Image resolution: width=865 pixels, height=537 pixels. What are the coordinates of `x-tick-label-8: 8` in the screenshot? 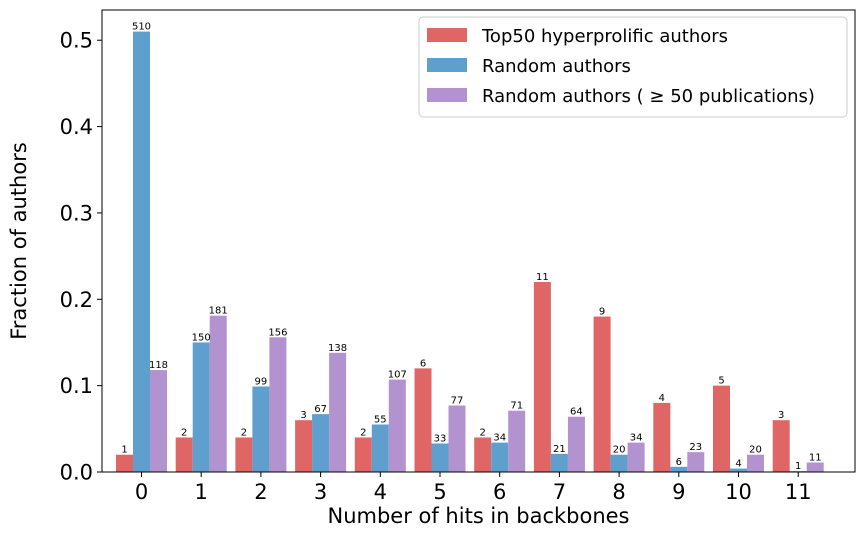 It's located at (618, 492).